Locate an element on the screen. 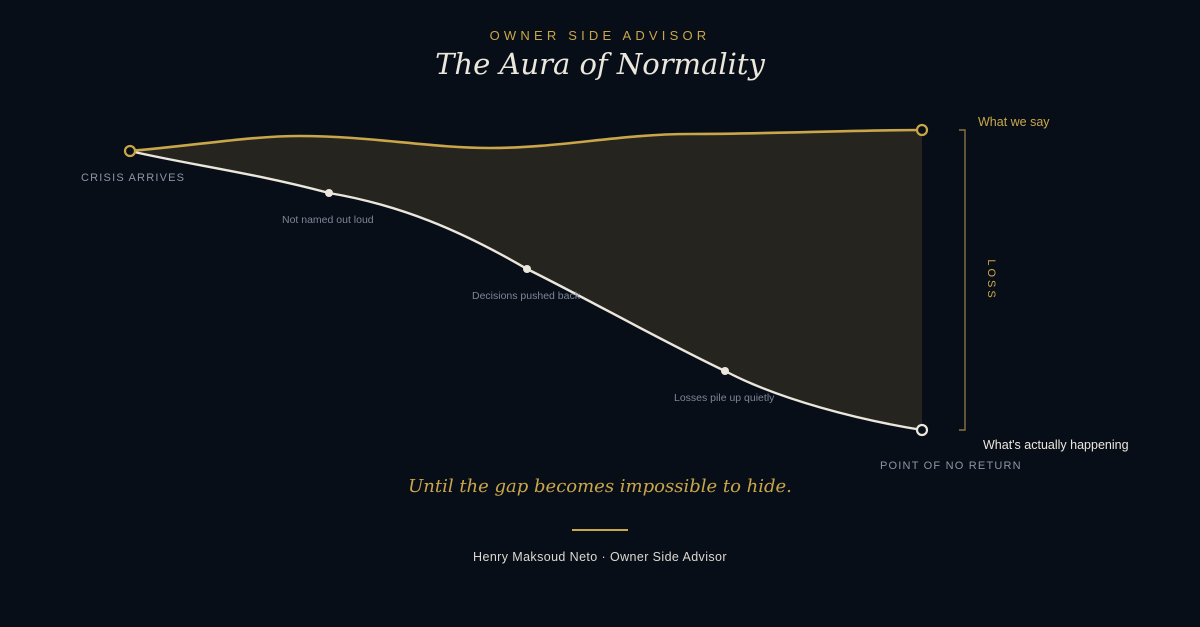 The height and width of the screenshot is (627, 1200). kicker: OWNER SIDE ADVISOR is located at coordinates (600, 35).